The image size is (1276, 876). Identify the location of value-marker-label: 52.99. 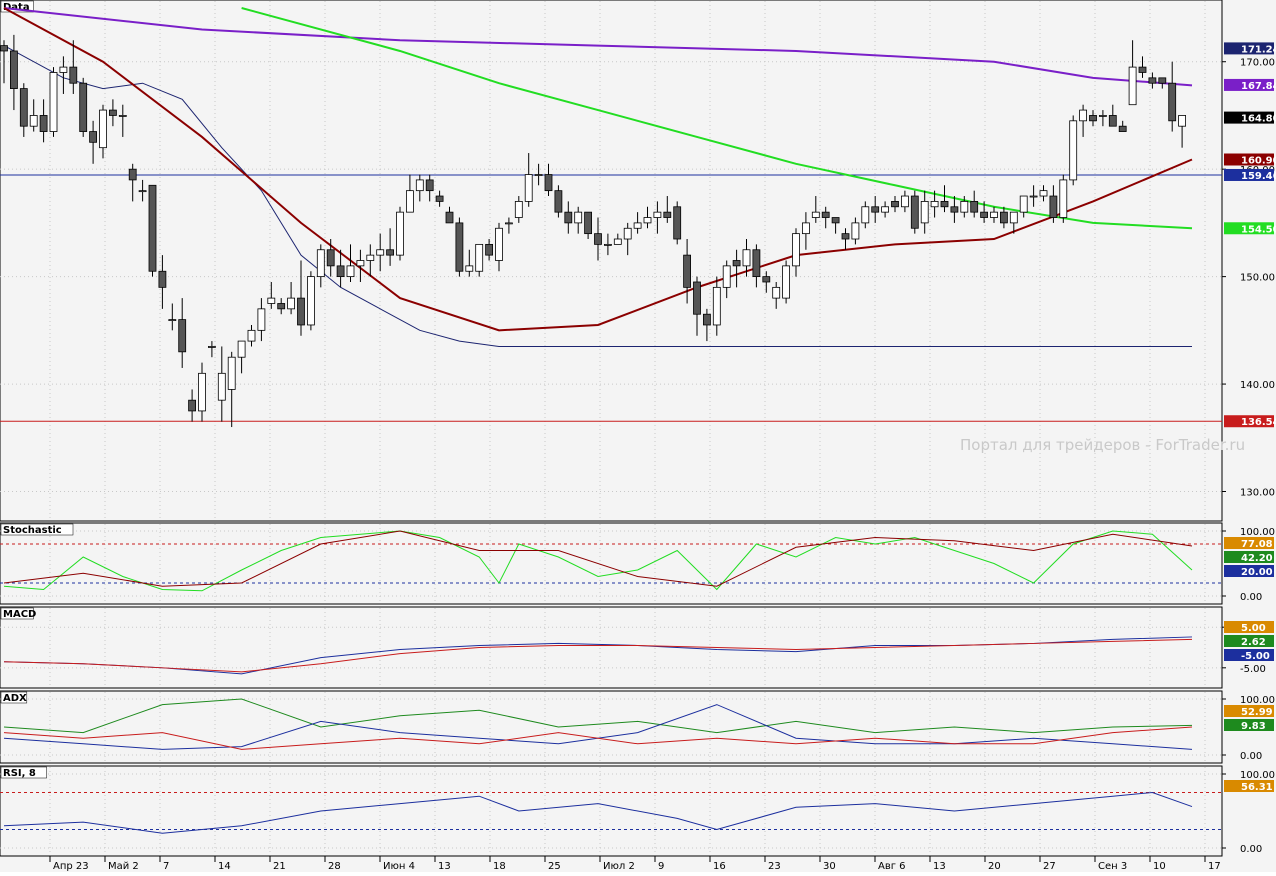
(1257, 712).